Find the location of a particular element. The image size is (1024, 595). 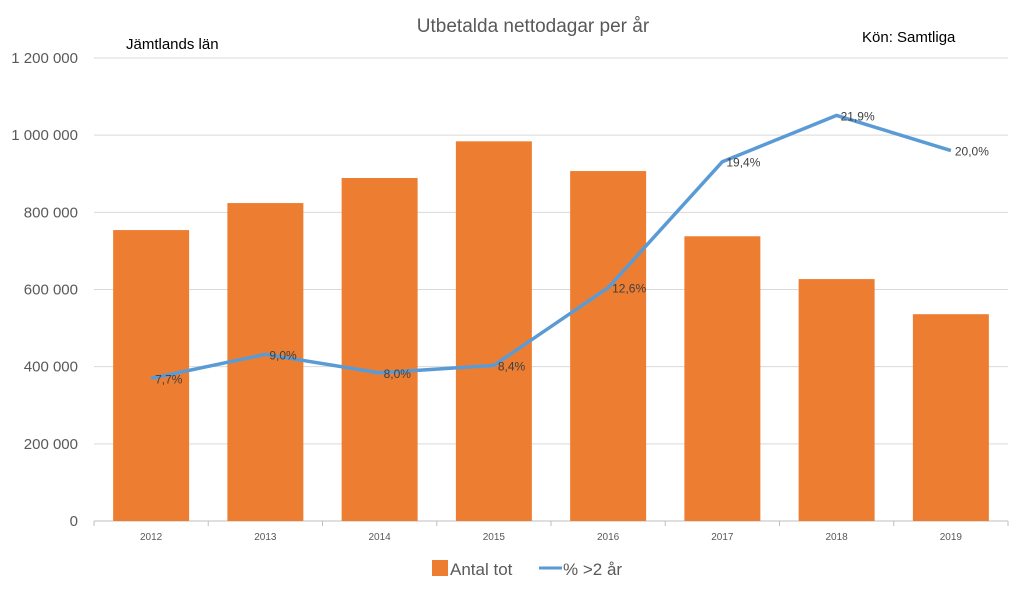

legend: Antal tot % >2 år is located at coordinates (527, 569).